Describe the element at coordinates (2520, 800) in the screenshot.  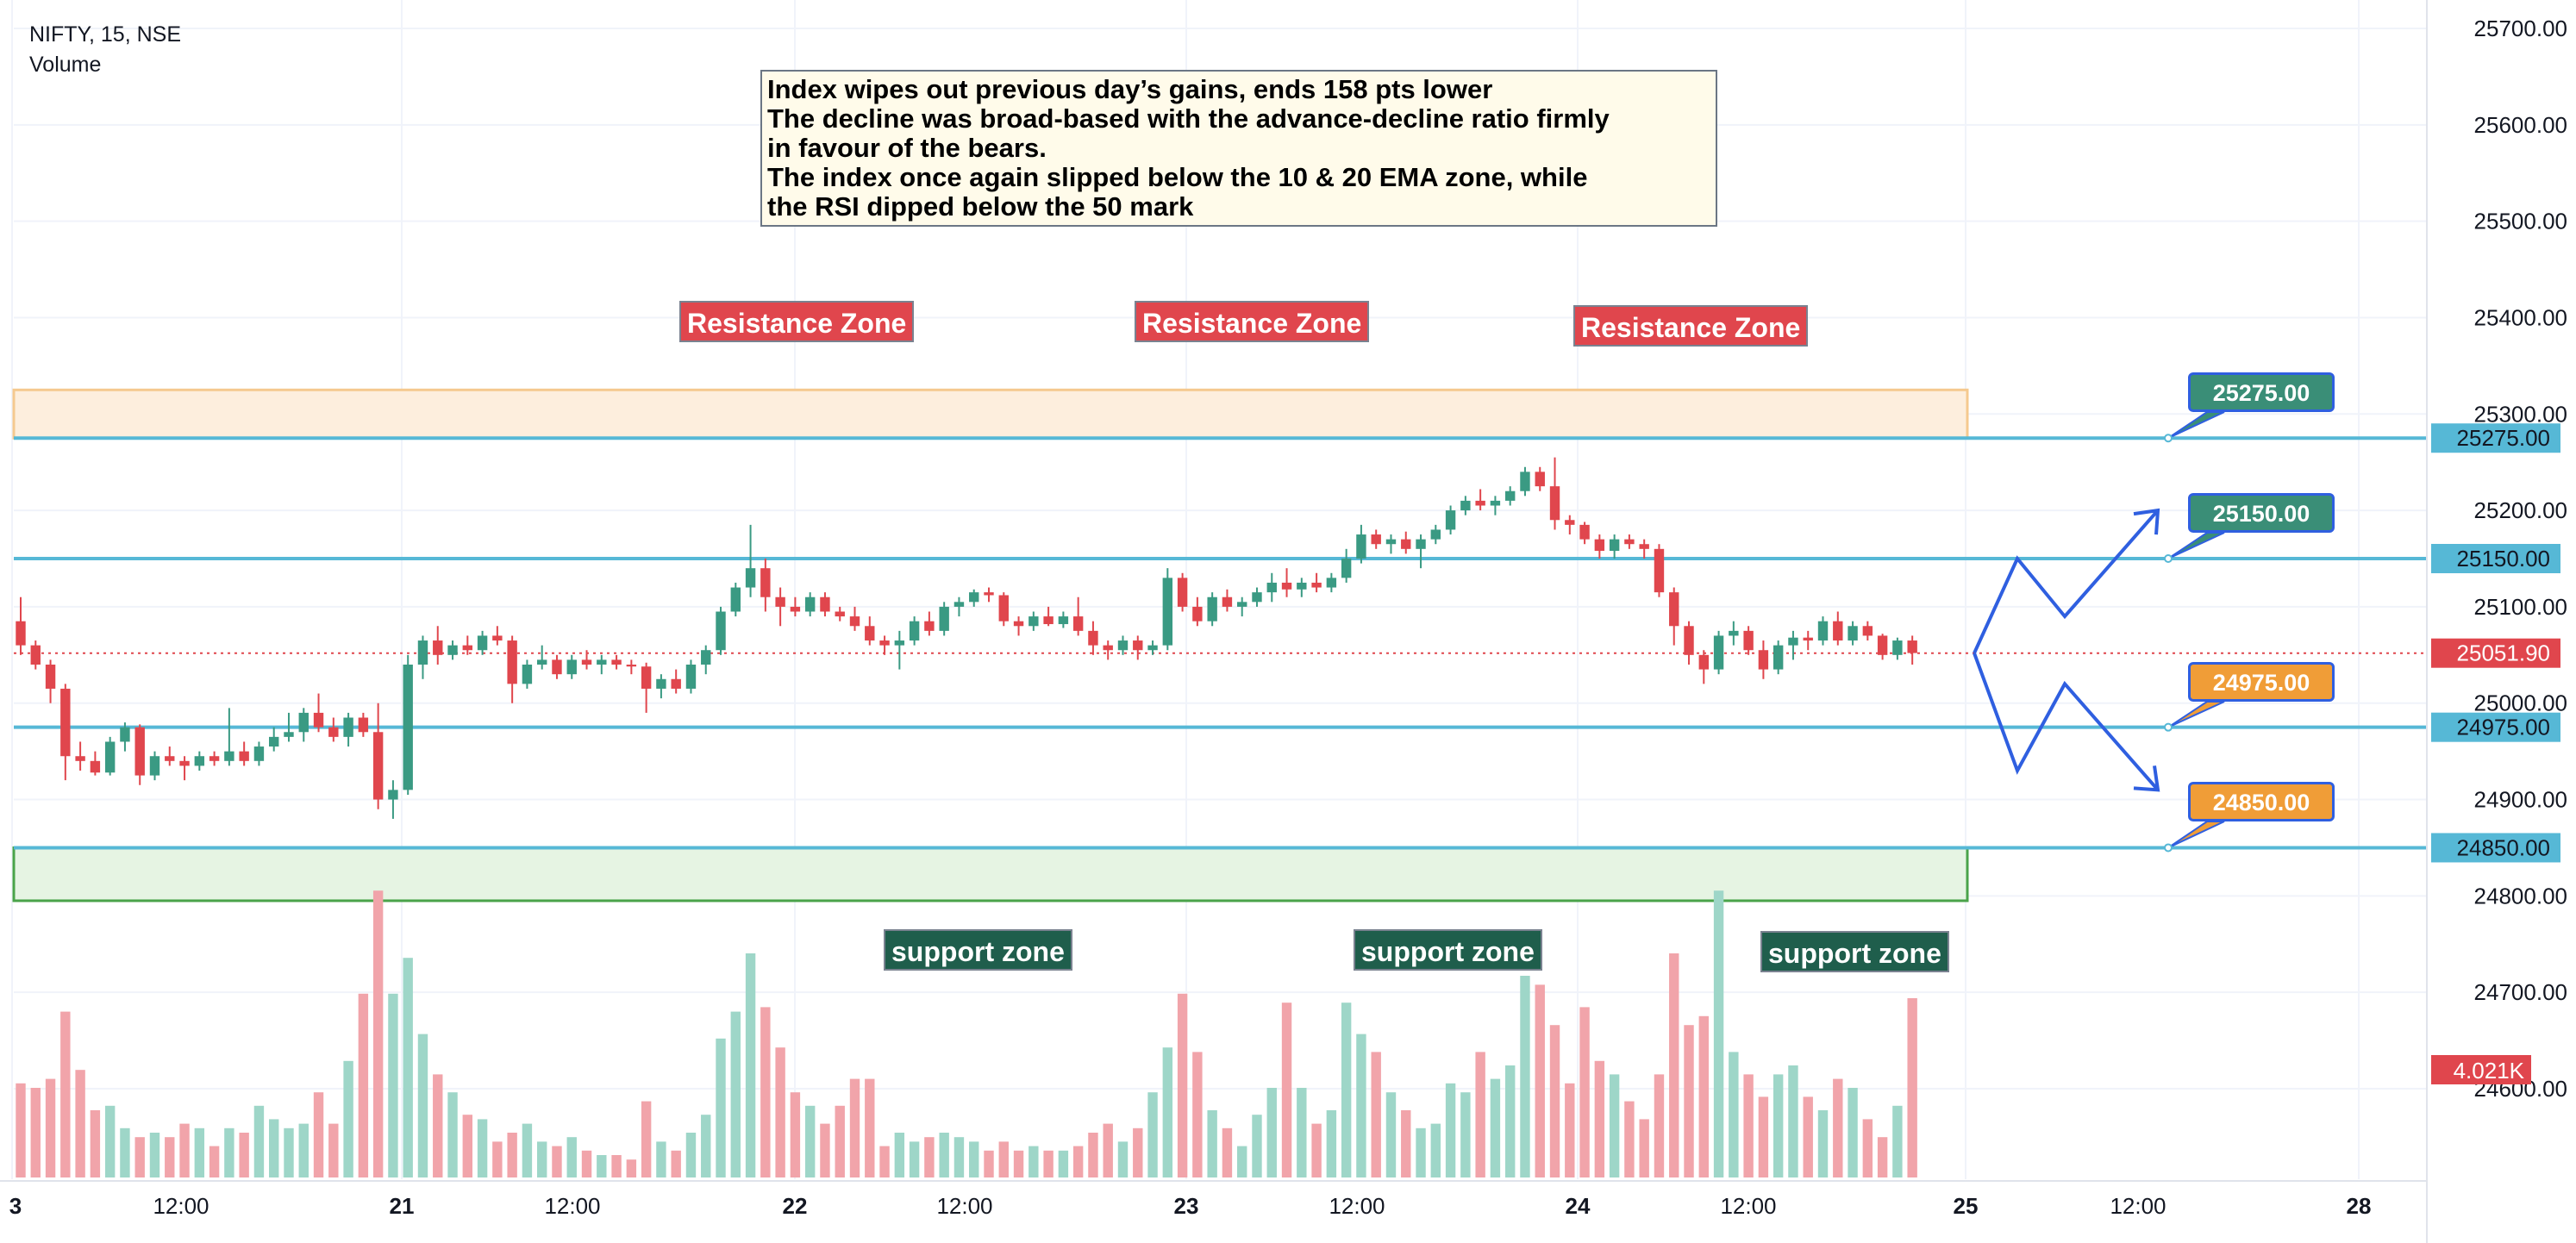
I see `y-tick-label: 24900.00` at that location.